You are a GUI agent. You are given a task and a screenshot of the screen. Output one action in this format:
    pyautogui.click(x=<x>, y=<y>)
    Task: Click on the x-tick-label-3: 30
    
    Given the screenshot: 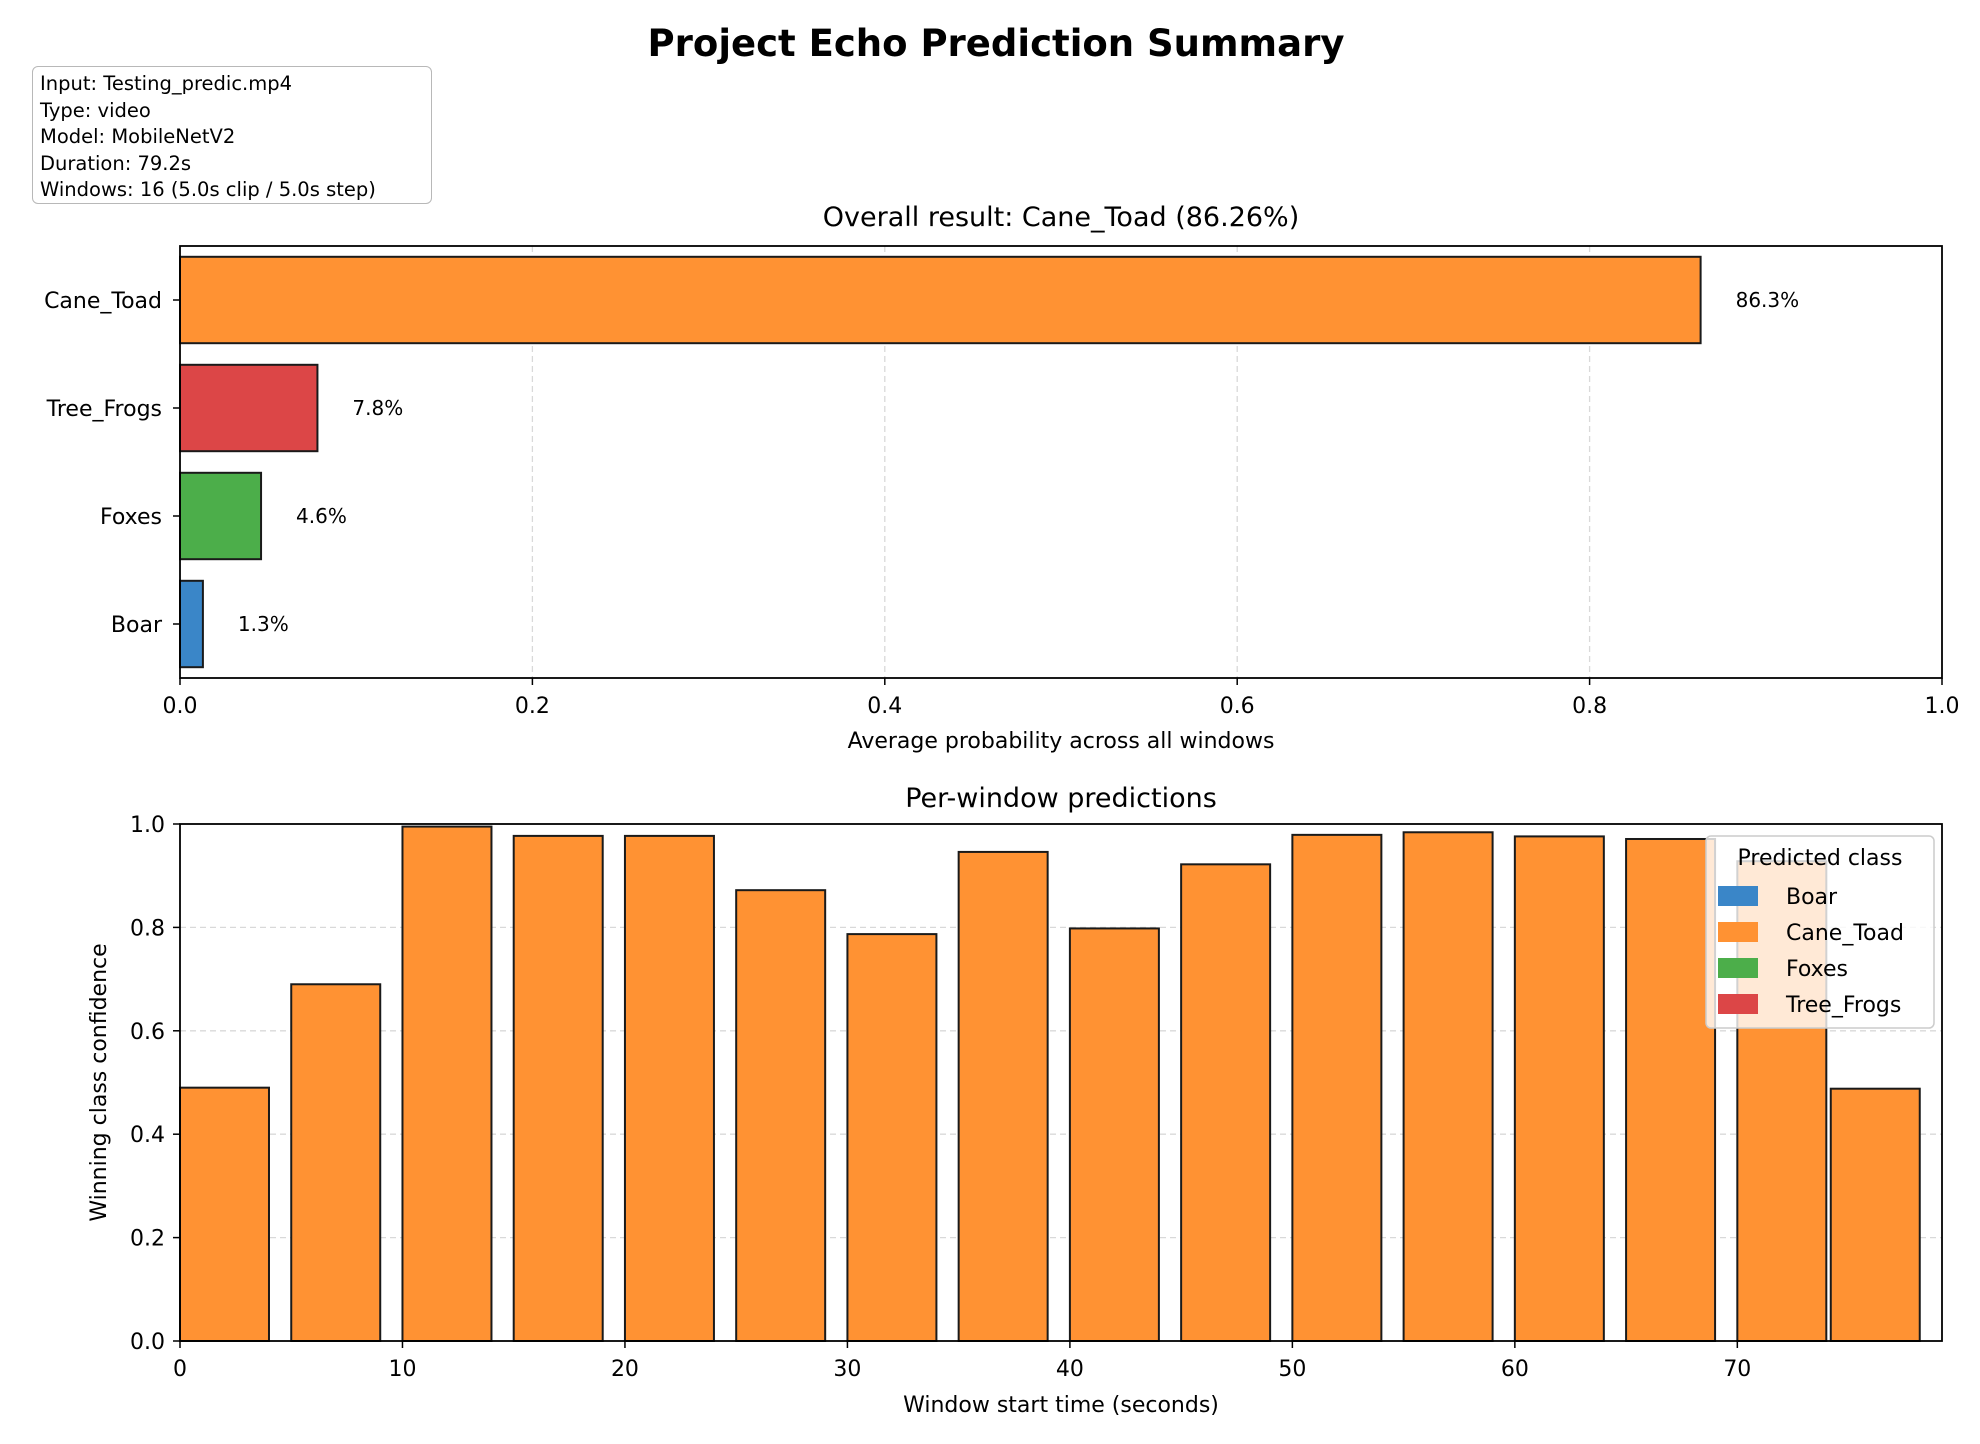 What is the action you would take?
    pyautogui.click(x=847, y=1369)
    